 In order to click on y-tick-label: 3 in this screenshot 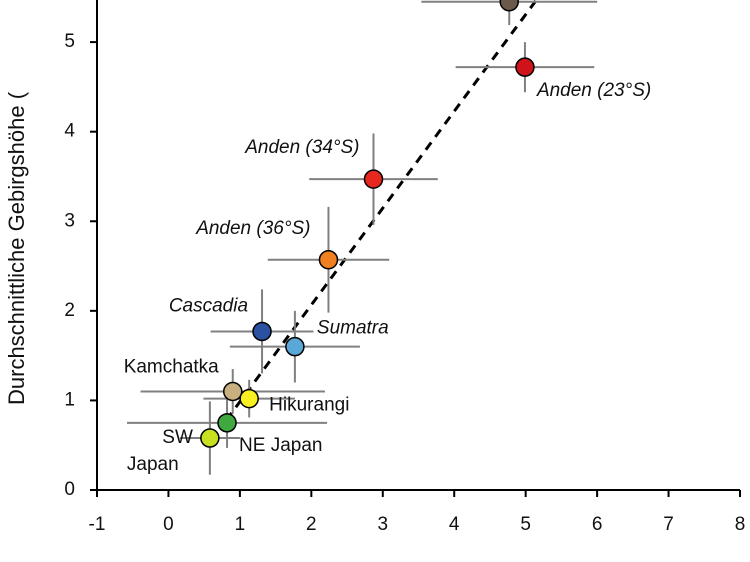, I will do `click(69, 220)`.